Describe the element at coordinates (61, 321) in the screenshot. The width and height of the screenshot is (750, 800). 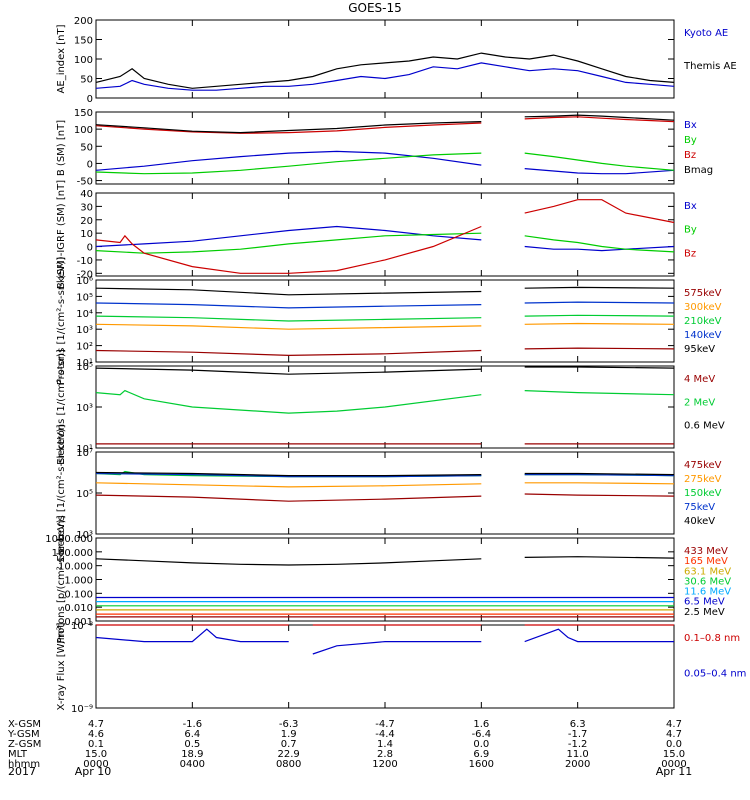
I see `y-axis-label: Protons [1/(cm²-s-sr-keV)]` at that location.